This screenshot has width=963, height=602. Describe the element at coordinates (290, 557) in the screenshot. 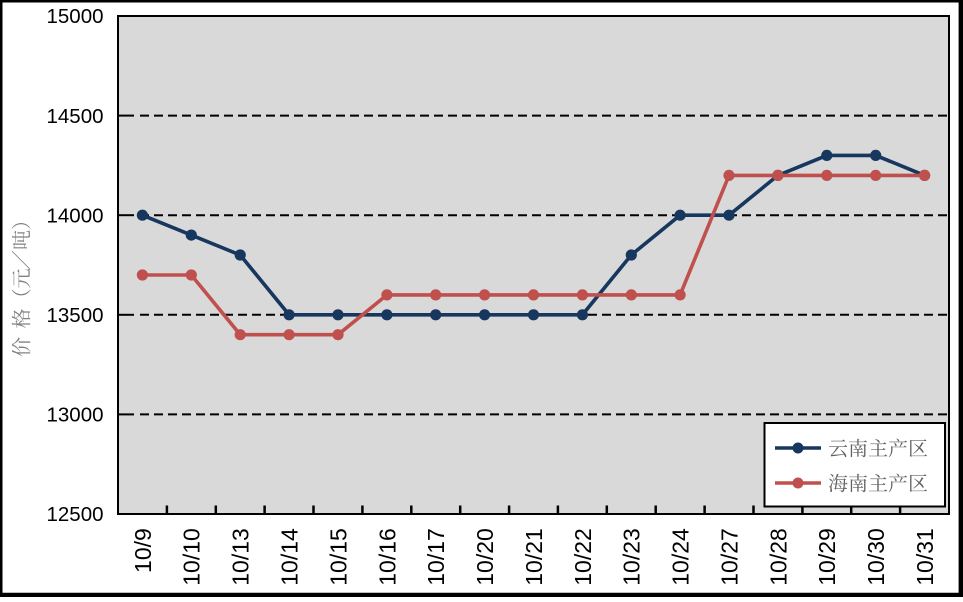

I see `svg-text: 10/14` at that location.